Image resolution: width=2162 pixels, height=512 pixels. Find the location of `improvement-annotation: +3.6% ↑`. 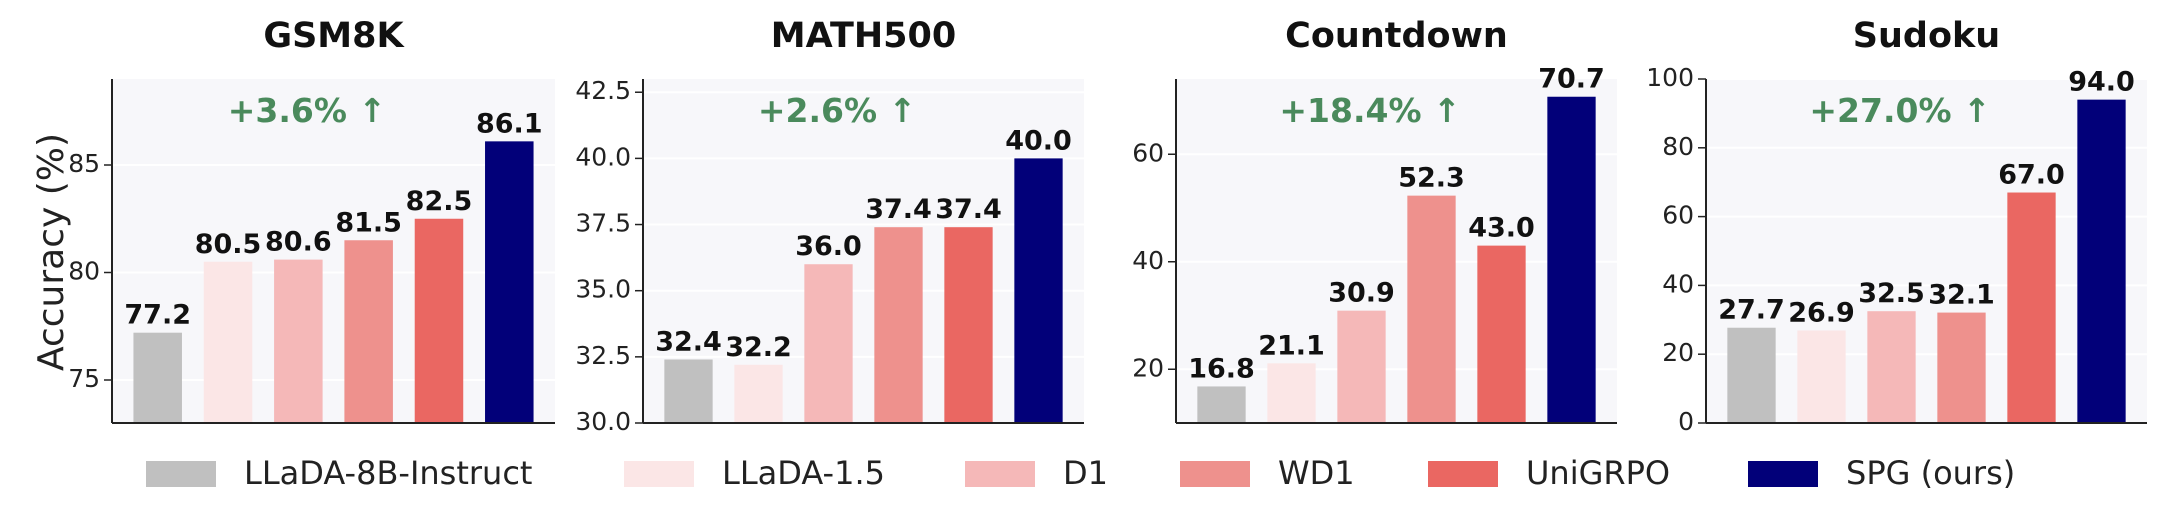

improvement-annotation: +3.6% ↑ is located at coordinates (307, 110).